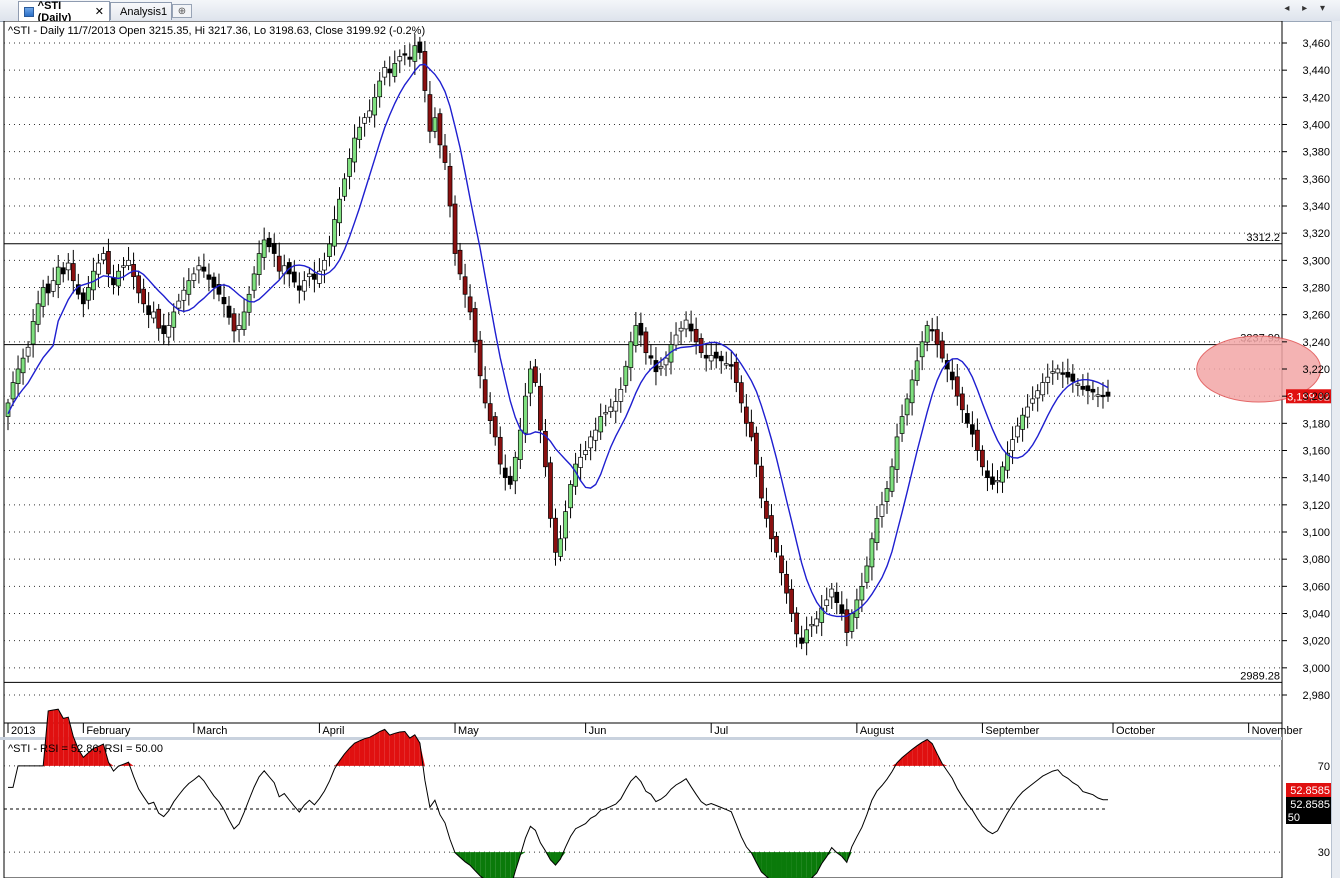 The width and height of the screenshot is (1340, 878). Describe the element at coordinates (1263, 238) in the screenshot. I see `level-label: 3312.2` at that location.